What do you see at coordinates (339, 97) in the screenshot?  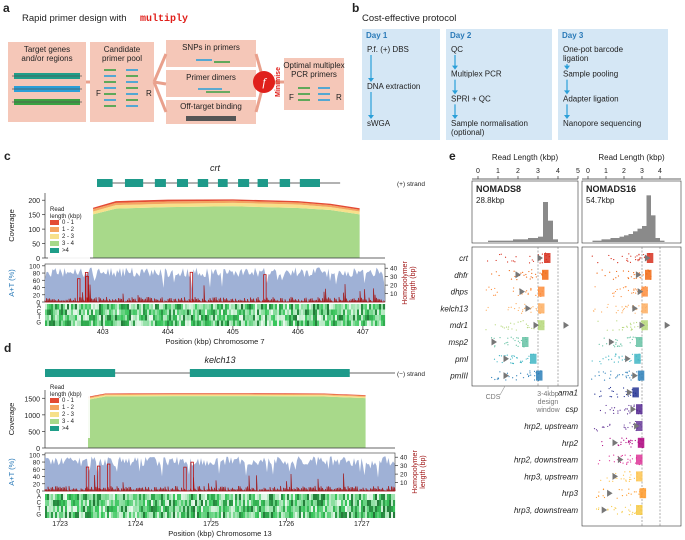 I see `strand-label: R` at bounding box center [339, 97].